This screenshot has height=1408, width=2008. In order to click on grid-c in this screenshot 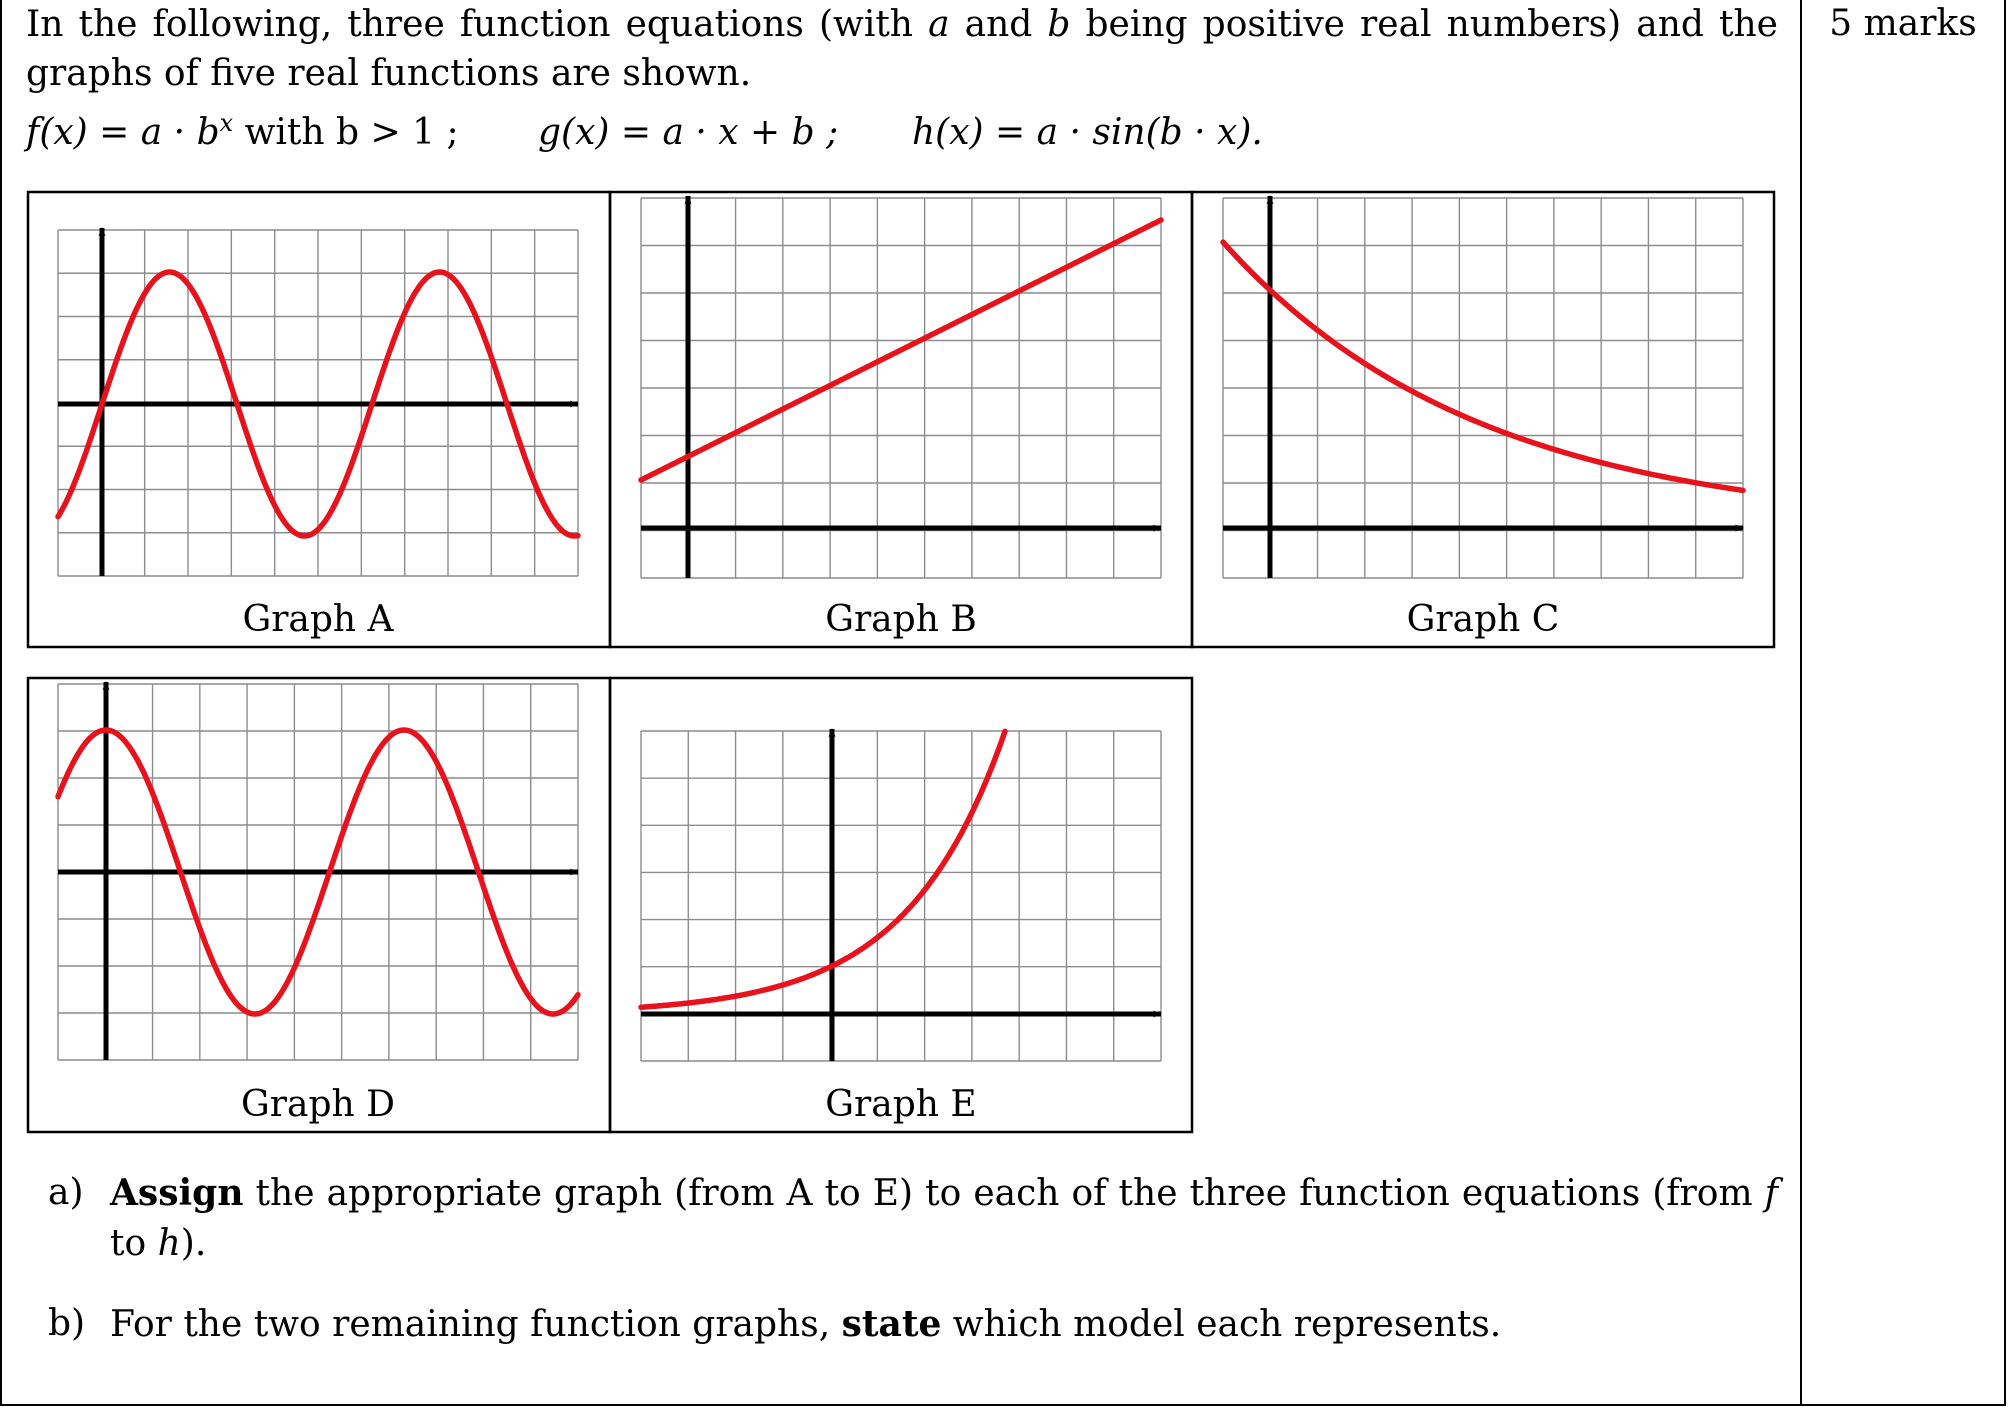, I will do `click(1483, 388)`.